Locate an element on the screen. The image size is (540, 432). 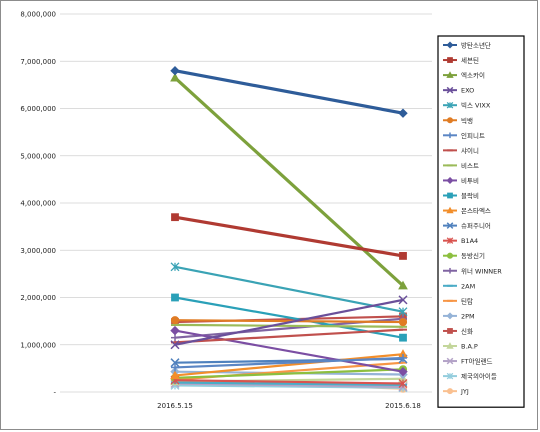
legend-entry: 2PM is located at coordinates (459, 316).